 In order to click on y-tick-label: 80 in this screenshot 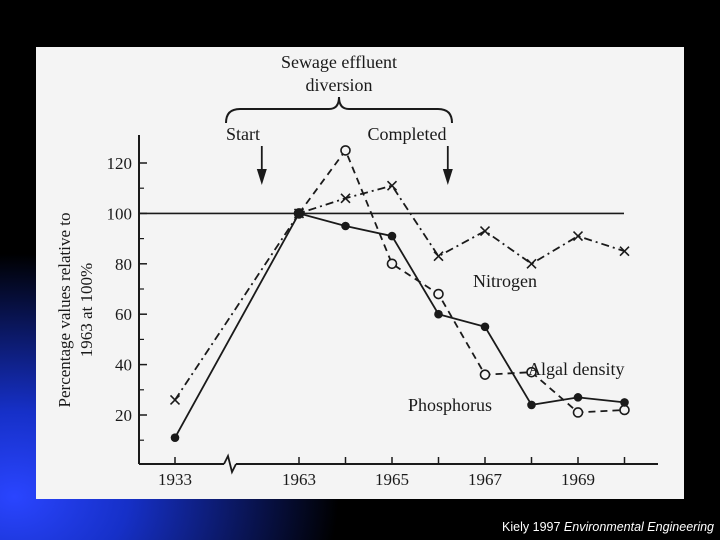, I will do `click(123, 264)`.